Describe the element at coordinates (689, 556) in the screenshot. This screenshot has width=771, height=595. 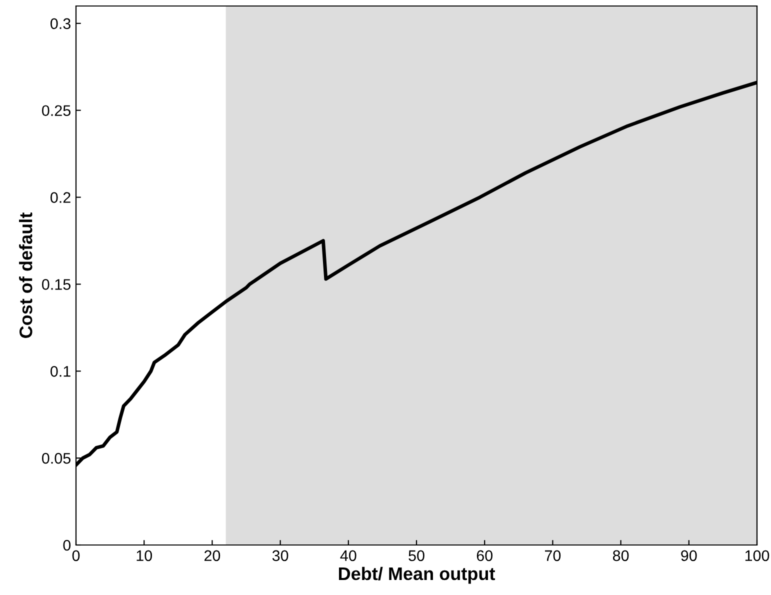
I see `x-tick-label: 90` at that location.